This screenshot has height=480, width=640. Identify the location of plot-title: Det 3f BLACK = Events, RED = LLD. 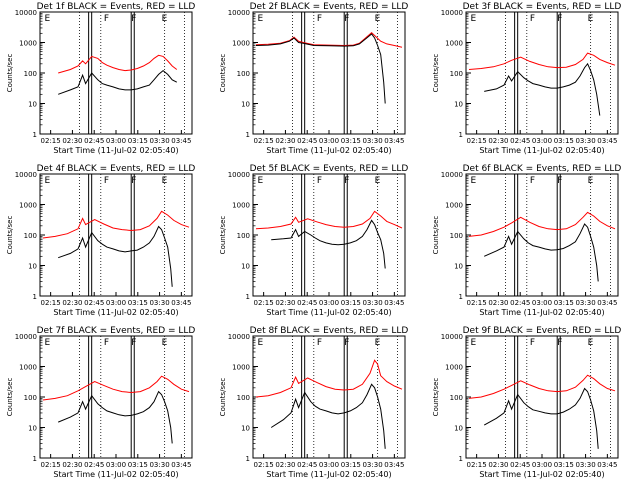
(542, 7).